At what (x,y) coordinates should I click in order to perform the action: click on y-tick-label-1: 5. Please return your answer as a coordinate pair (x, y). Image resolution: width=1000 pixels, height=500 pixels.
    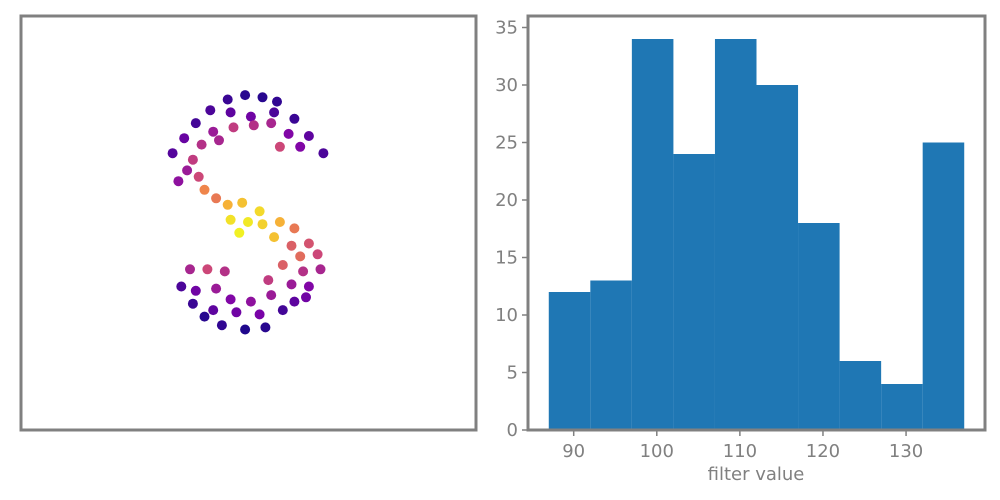
    Looking at the image, I should click on (512, 373).